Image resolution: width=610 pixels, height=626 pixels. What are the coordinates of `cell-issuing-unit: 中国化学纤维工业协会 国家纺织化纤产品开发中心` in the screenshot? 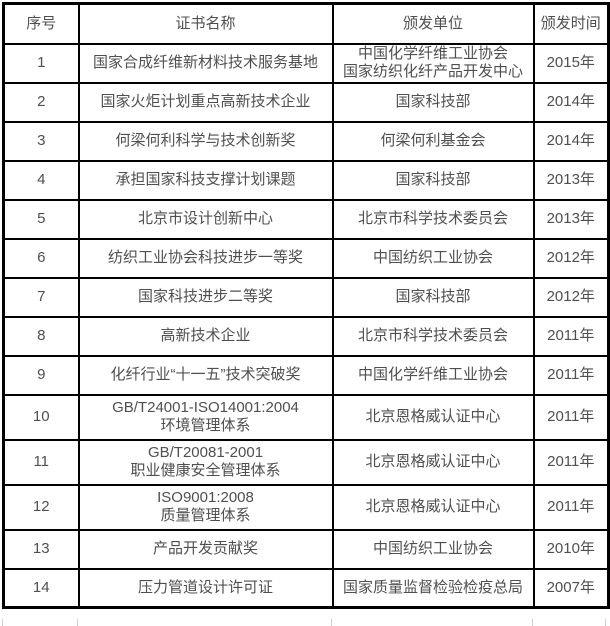 It's located at (433, 63).